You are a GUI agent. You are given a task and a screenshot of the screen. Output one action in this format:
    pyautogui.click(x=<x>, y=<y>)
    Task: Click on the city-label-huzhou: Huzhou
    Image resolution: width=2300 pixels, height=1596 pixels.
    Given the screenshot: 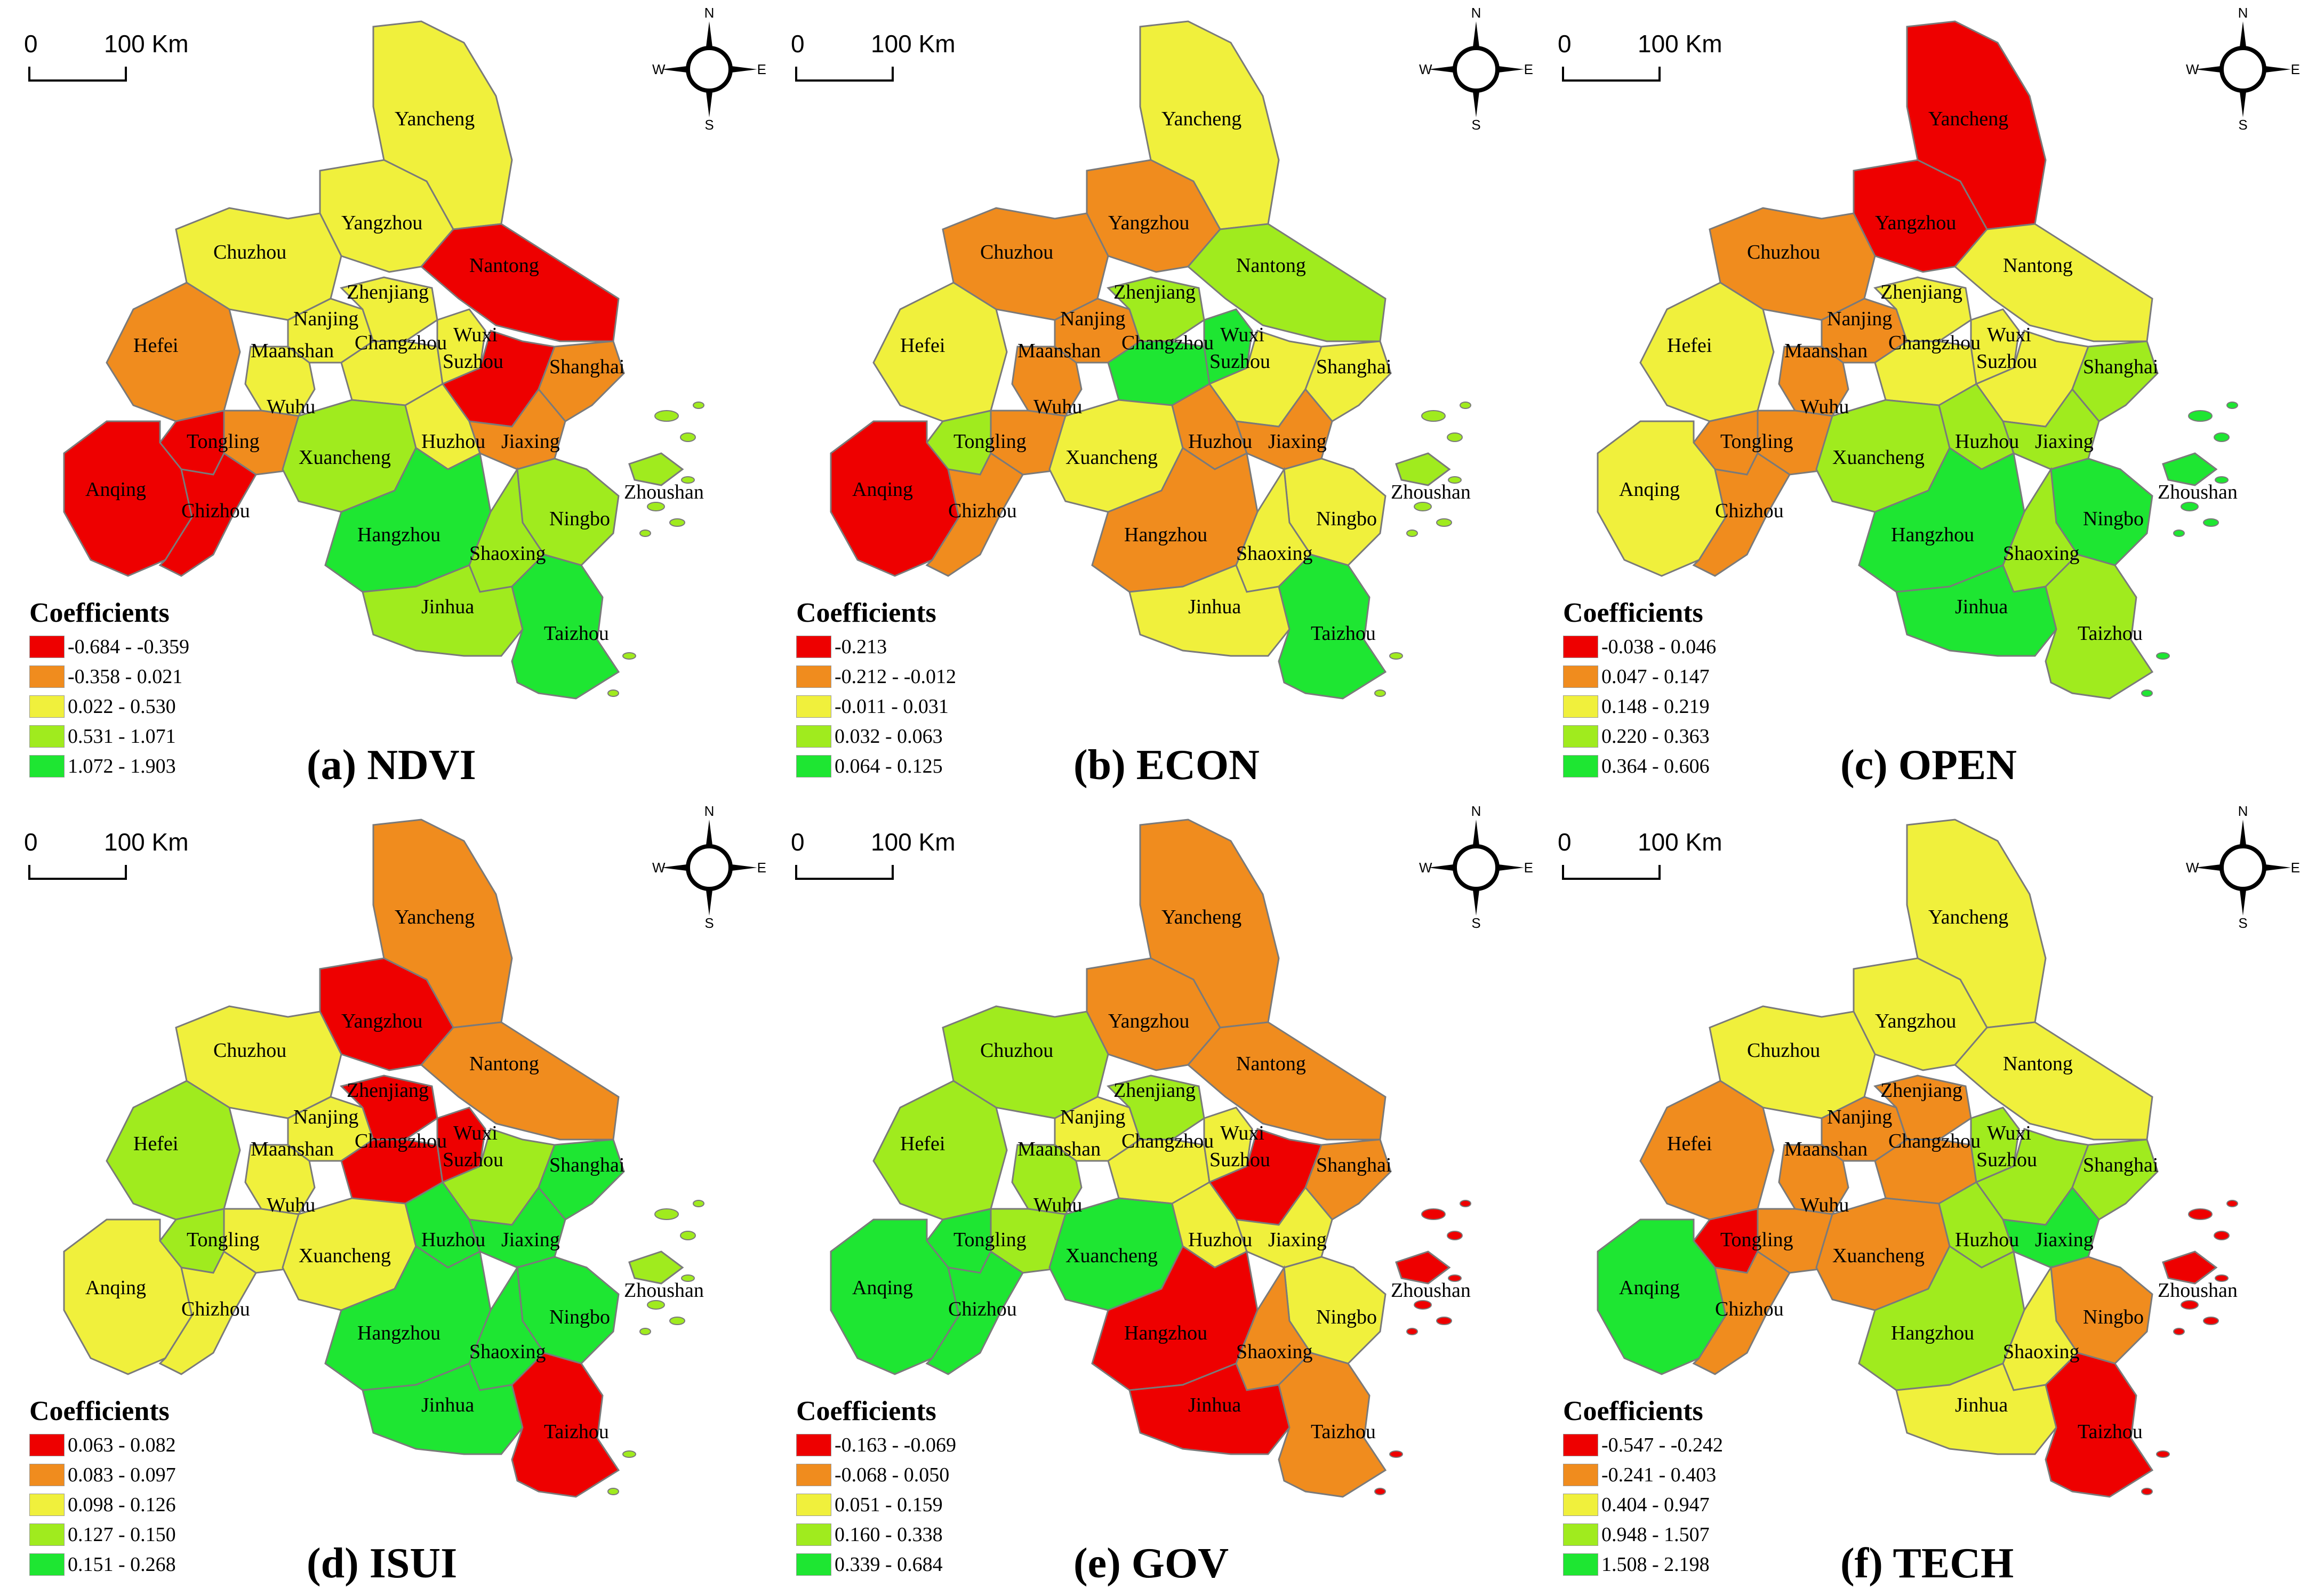 What is the action you would take?
    pyautogui.click(x=453, y=1240)
    